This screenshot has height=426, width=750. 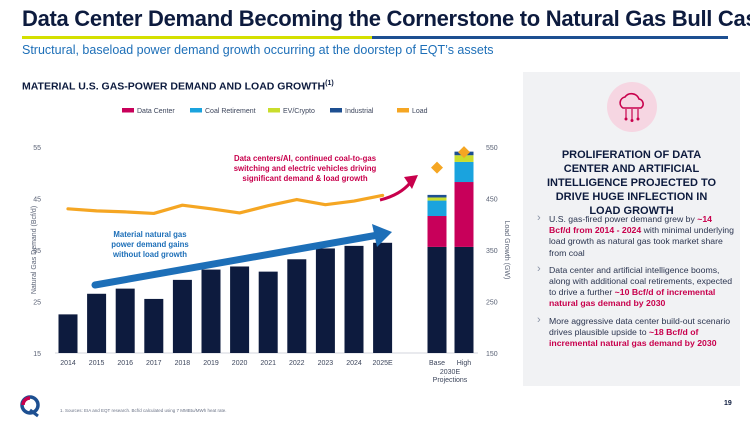 What do you see at coordinates (304, 178) in the screenshot?
I see `annotation-red: significant demand & load growth` at bounding box center [304, 178].